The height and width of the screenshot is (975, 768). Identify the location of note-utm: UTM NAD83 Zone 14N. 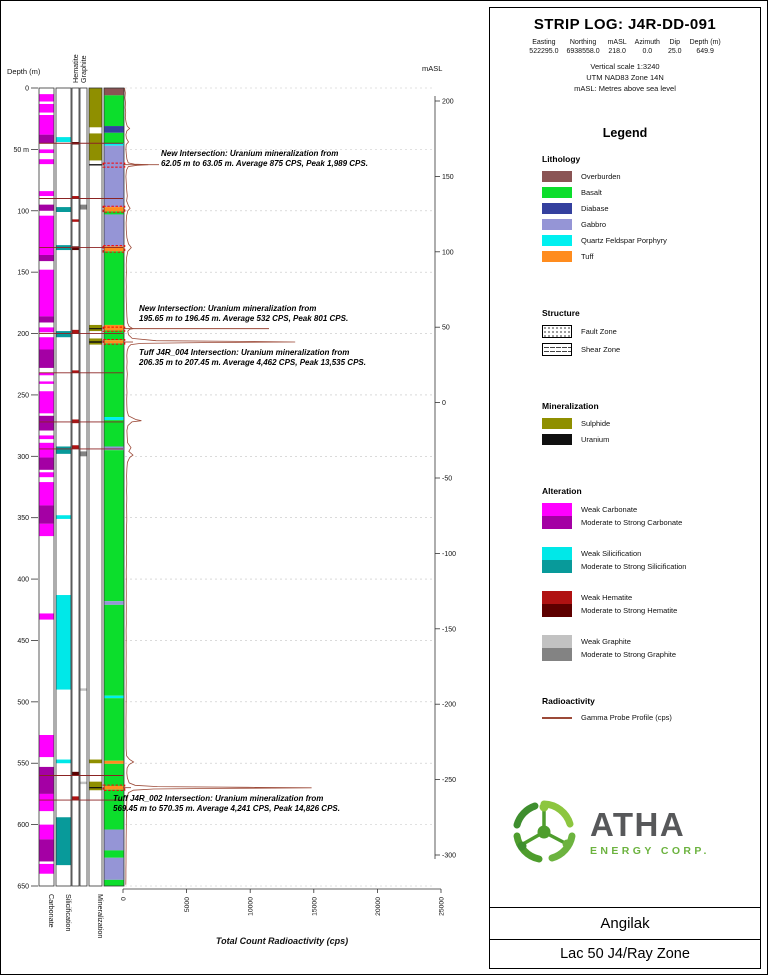
(625, 77).